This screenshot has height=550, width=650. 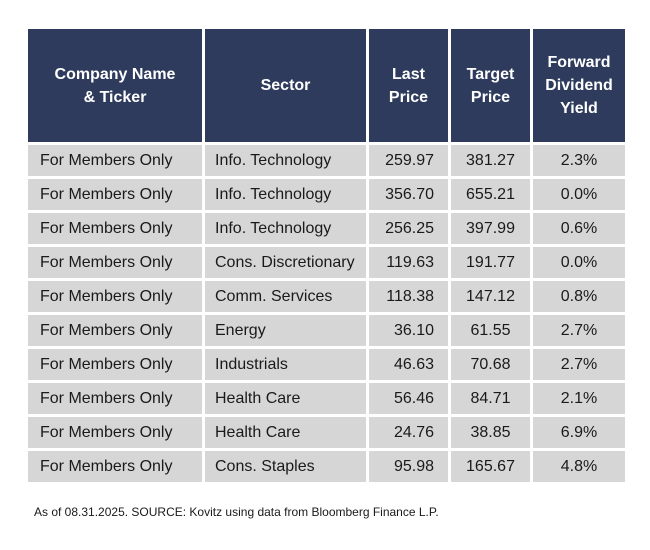 I want to click on cell-last-price: 95.98, so click(x=408, y=466).